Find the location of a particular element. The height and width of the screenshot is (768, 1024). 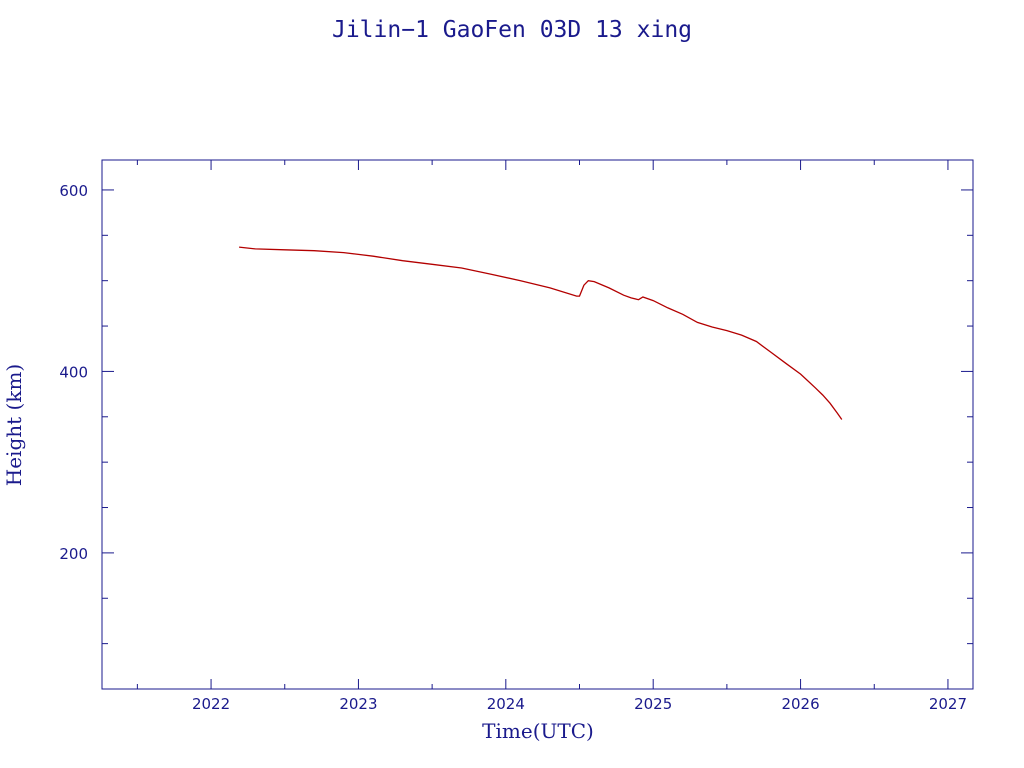

x-tick-label: 2023 is located at coordinates (358, 704).